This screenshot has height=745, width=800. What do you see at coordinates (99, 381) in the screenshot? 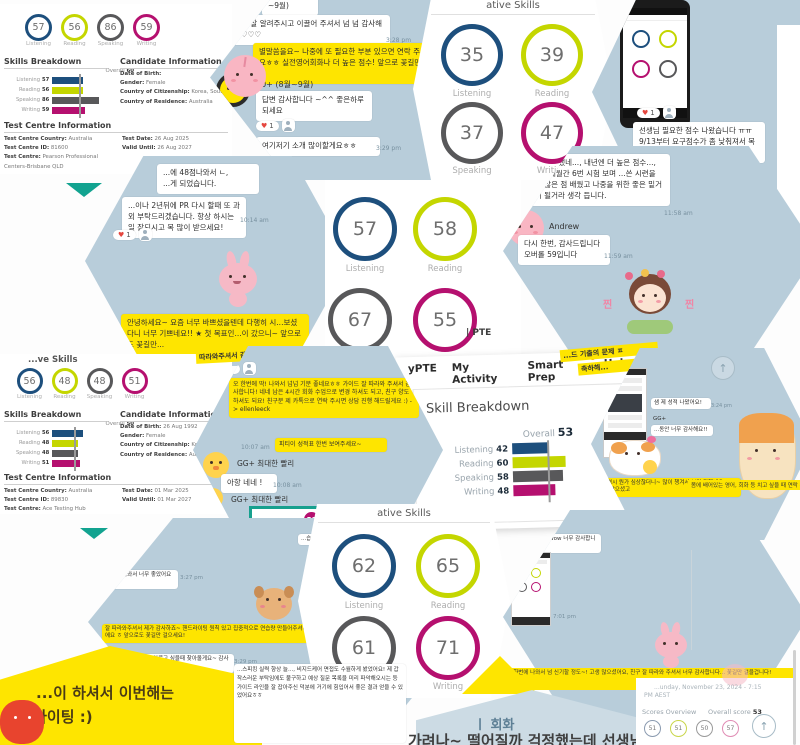
I see `speaking-value: 48` at bounding box center [99, 381].